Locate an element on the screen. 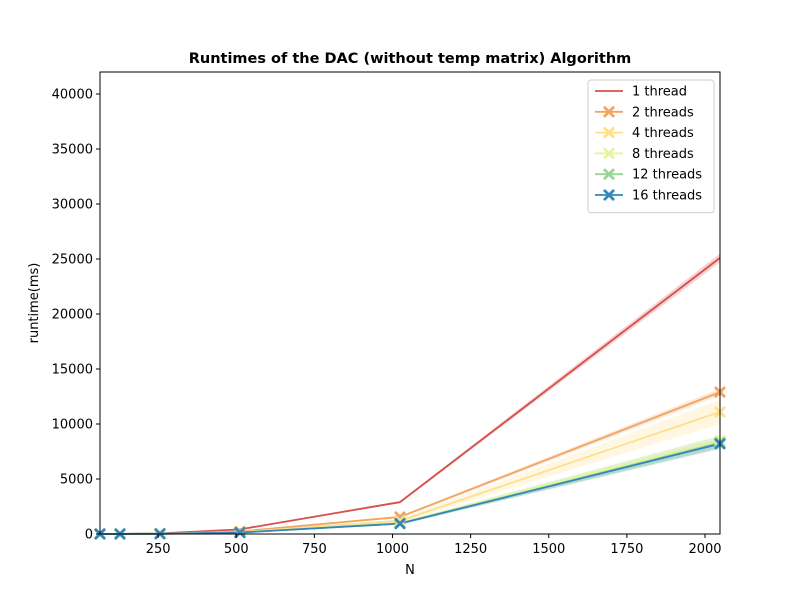  legend-label: 1 thread is located at coordinates (659, 92).